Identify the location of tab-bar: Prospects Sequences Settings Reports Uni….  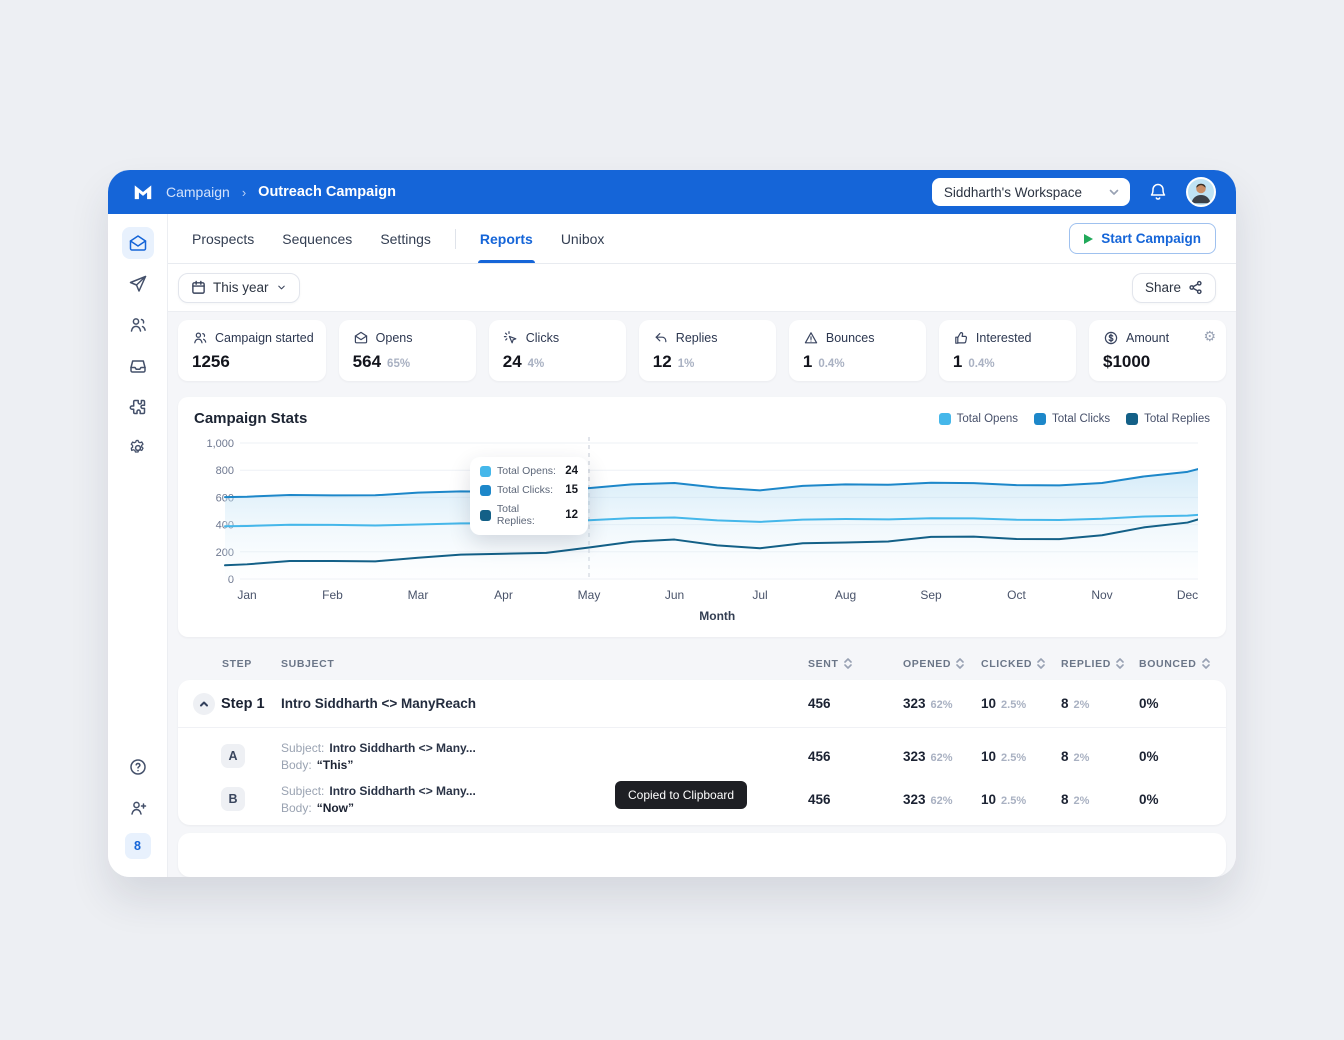
(702, 239).